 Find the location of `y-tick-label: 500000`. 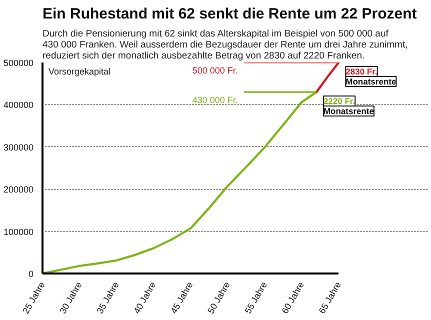

y-tick-label: 500000 is located at coordinates (18, 63).